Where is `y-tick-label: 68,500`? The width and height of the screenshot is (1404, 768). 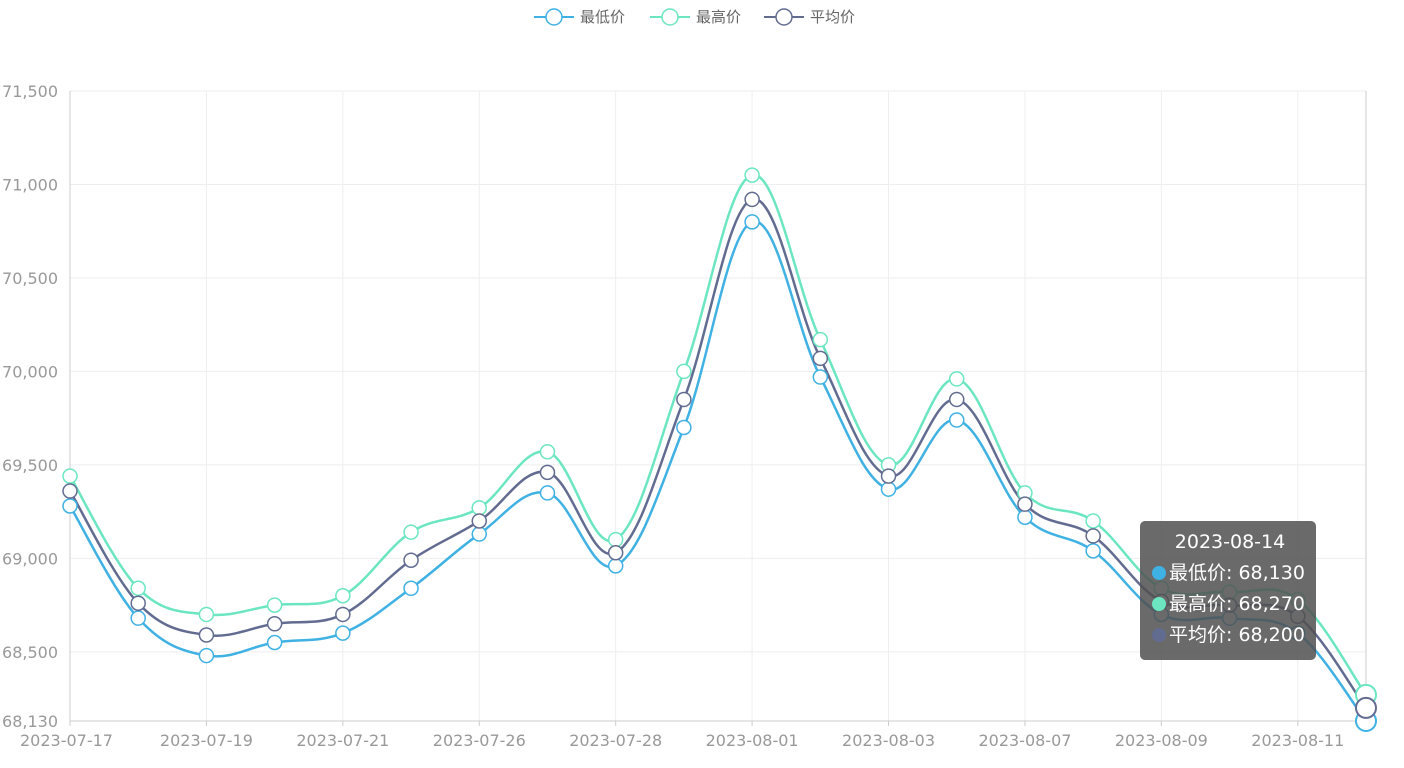 y-tick-label: 68,500 is located at coordinates (30, 652).